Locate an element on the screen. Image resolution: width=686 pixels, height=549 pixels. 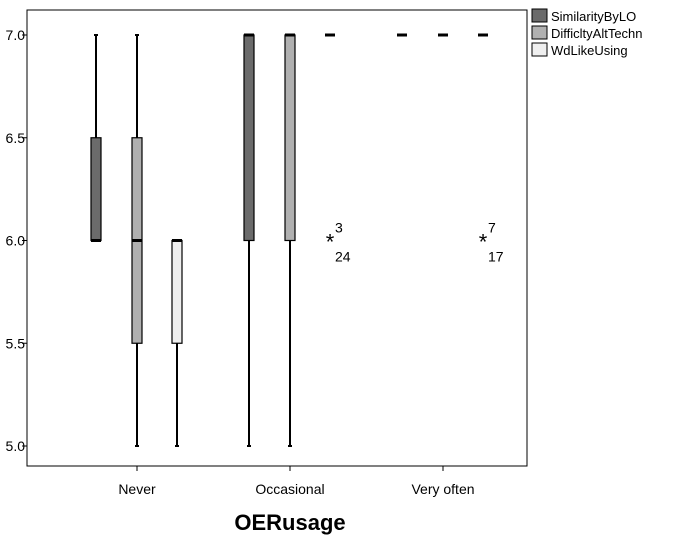
x-axis: Never Occasional Very often is located at coordinates (296, 481).